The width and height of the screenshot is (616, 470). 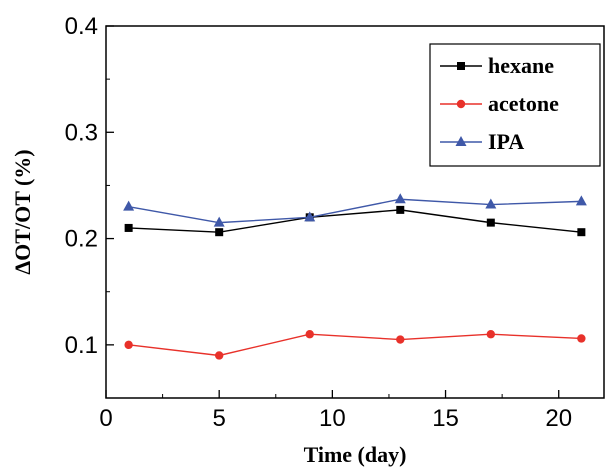 I want to click on legend-item-hexane: hexane, so click(x=497, y=65).